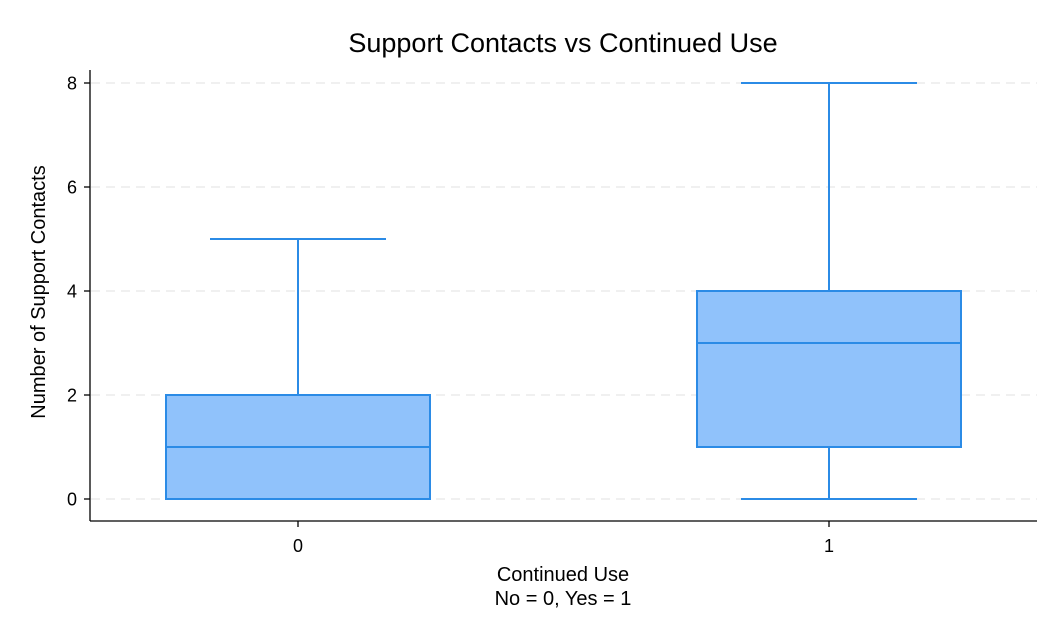  What do you see at coordinates (39, 291) in the screenshot?
I see `y-axis-label: Number of Support Contacts` at bounding box center [39, 291].